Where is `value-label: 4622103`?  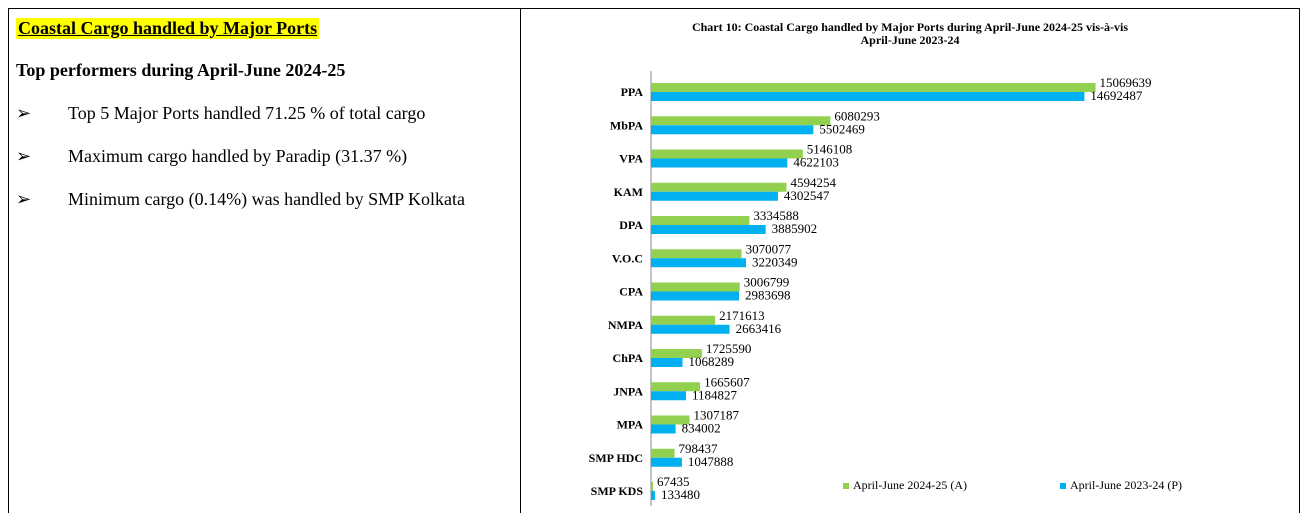 value-label: 4622103 is located at coordinates (816, 162).